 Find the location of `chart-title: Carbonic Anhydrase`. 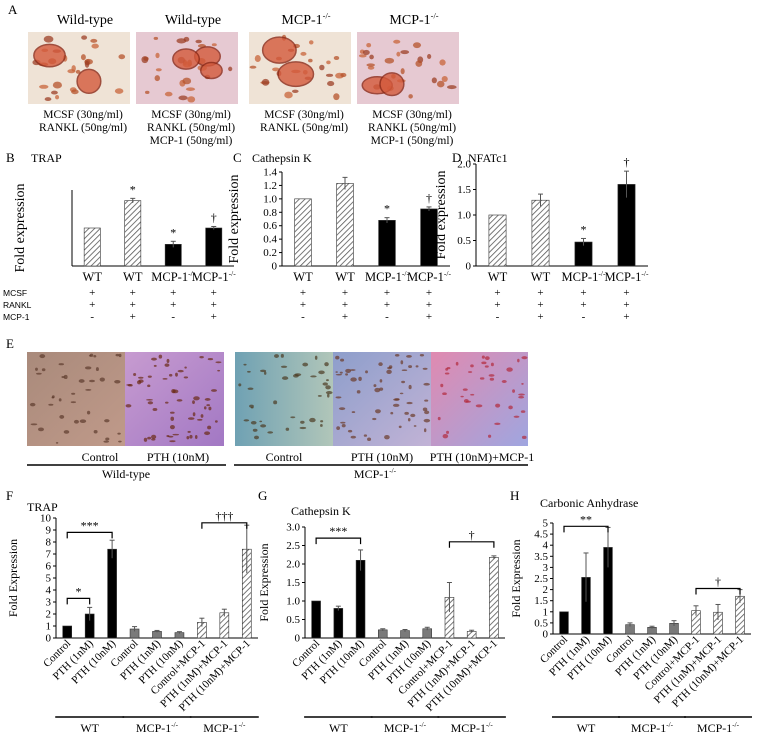

chart-title: Carbonic Anhydrase is located at coordinates (589, 503).